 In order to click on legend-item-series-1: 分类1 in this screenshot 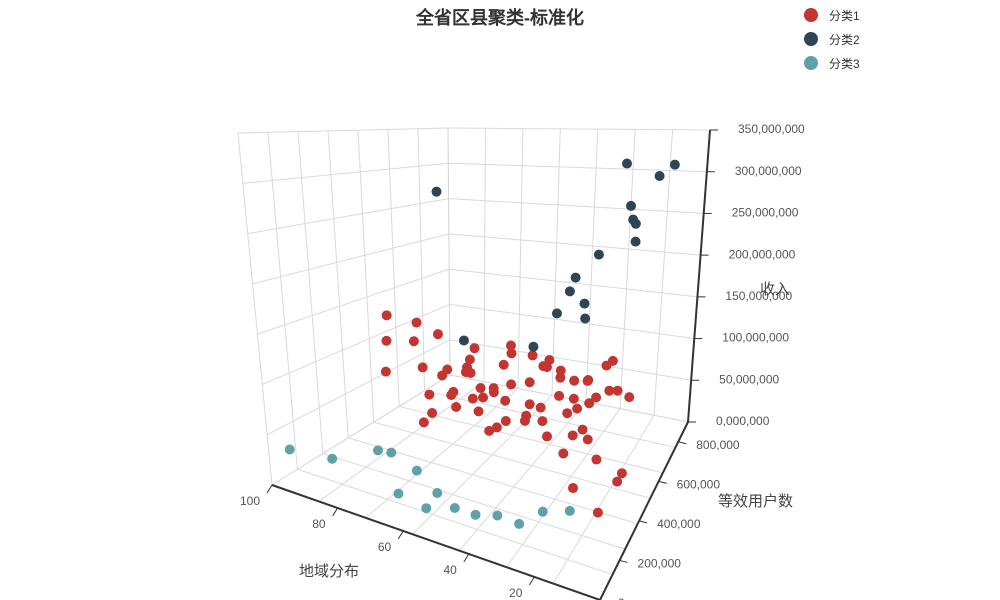, I will do `click(832, 15)`.